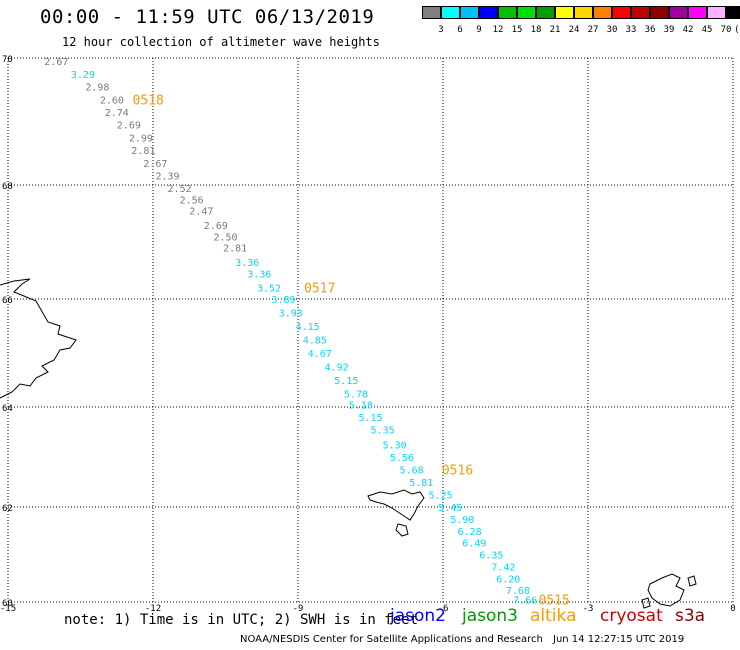 The height and width of the screenshot is (650, 740). Describe the element at coordinates (291, 314) in the screenshot. I see `wave-height-value: 3.93` at that location.